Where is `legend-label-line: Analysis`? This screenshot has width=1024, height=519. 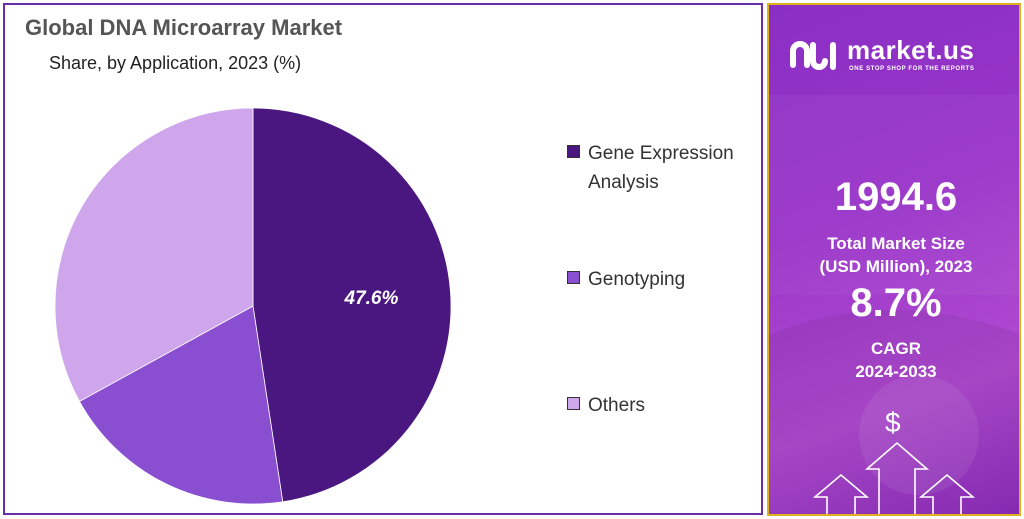 legend-label-line: Analysis is located at coordinates (623, 182).